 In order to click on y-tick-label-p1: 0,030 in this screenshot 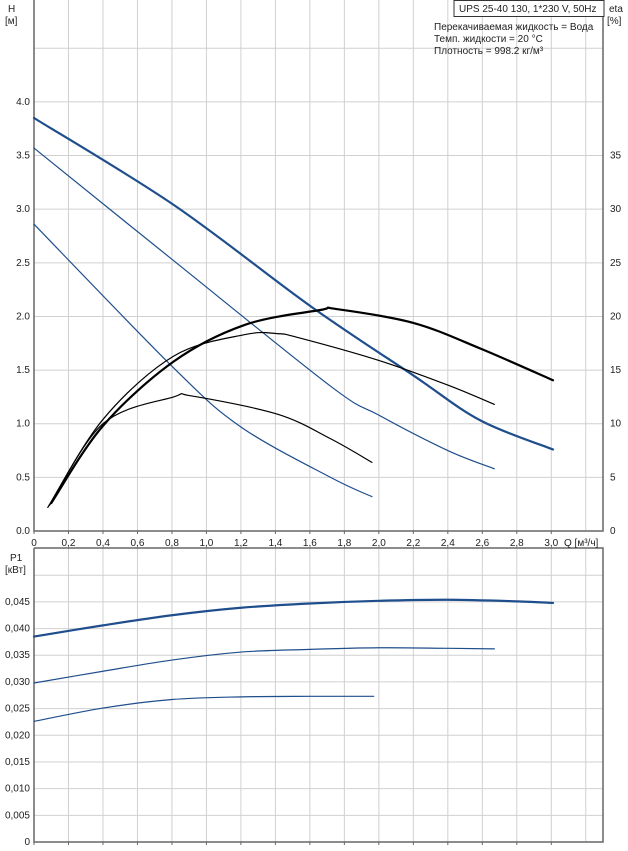, I will do `click(17, 682)`.